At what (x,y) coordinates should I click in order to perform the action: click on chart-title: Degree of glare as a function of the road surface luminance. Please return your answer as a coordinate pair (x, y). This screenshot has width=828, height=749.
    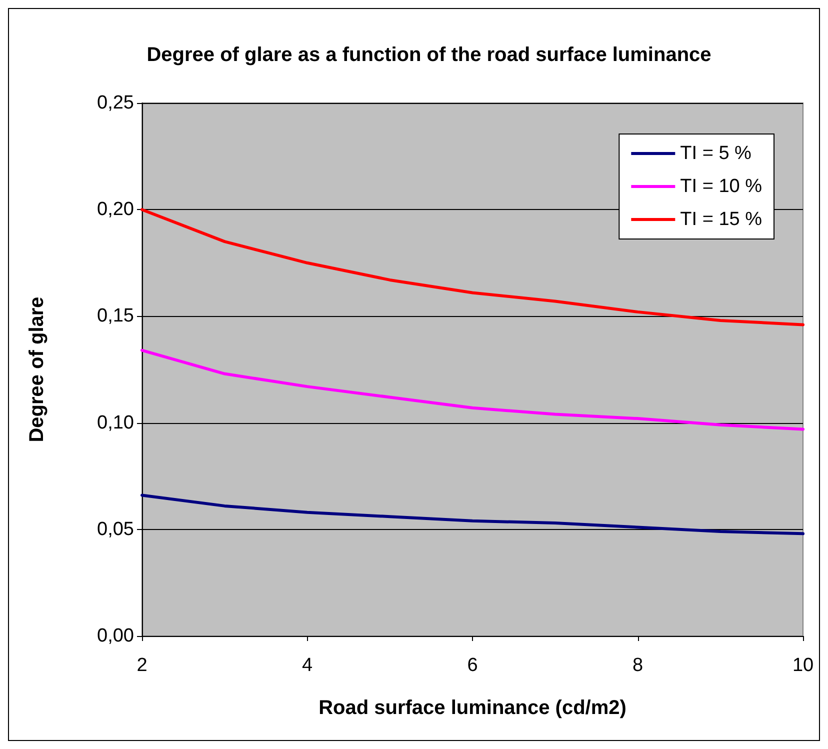
    Looking at the image, I should click on (429, 55).